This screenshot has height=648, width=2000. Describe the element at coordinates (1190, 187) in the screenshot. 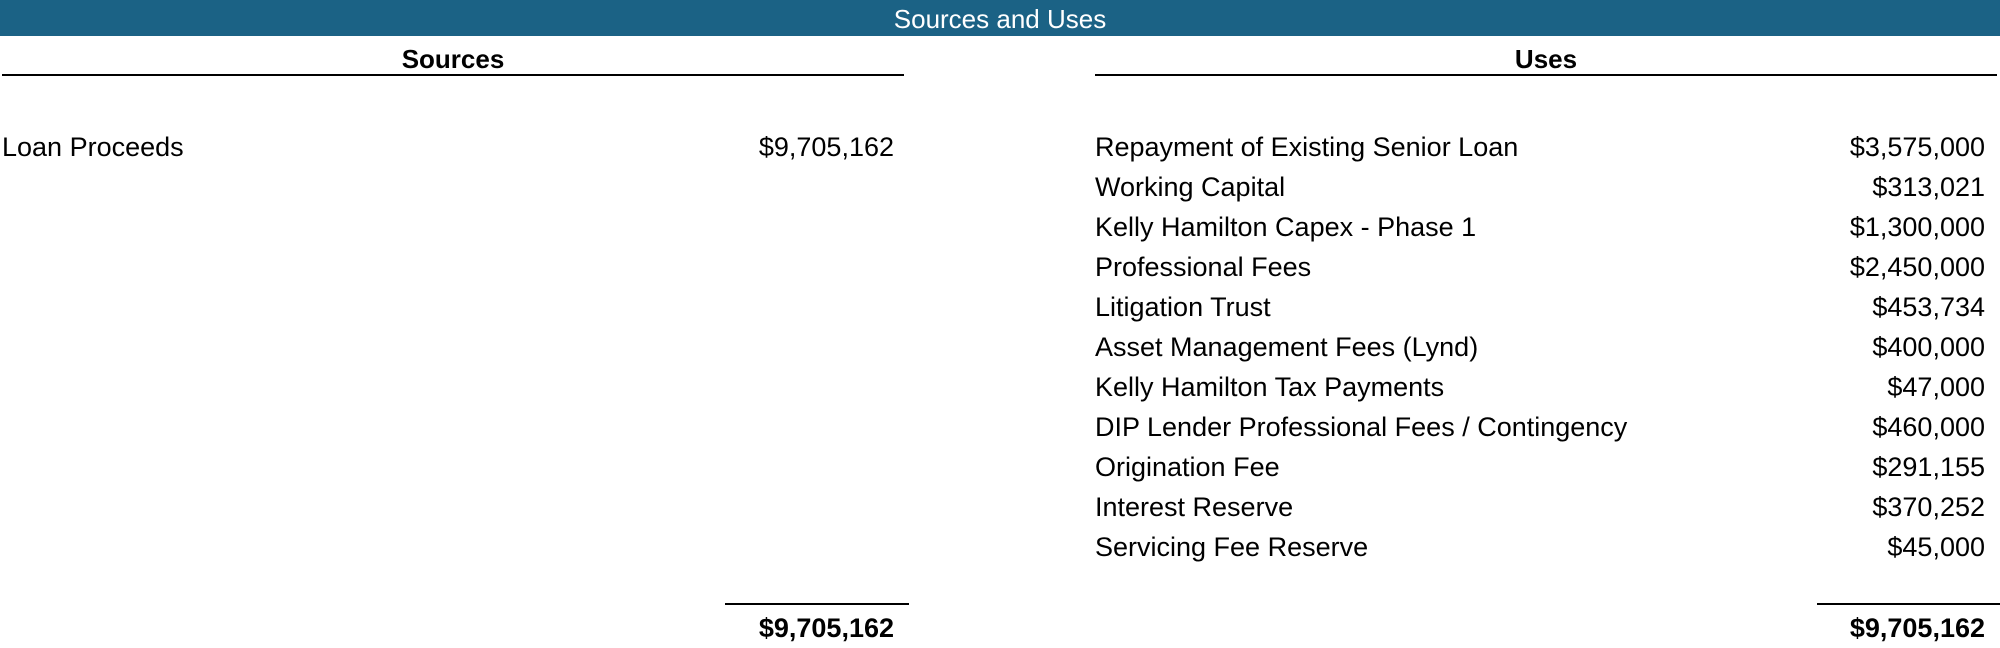

I see `uses-row-label: Working Capital` at that location.